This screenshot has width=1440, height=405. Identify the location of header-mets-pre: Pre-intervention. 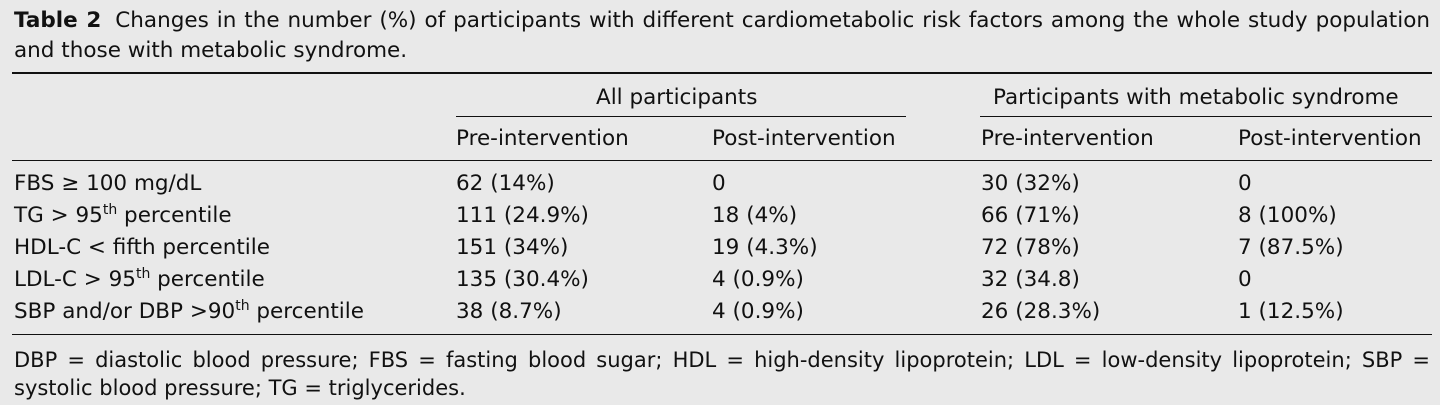
(1067, 138).